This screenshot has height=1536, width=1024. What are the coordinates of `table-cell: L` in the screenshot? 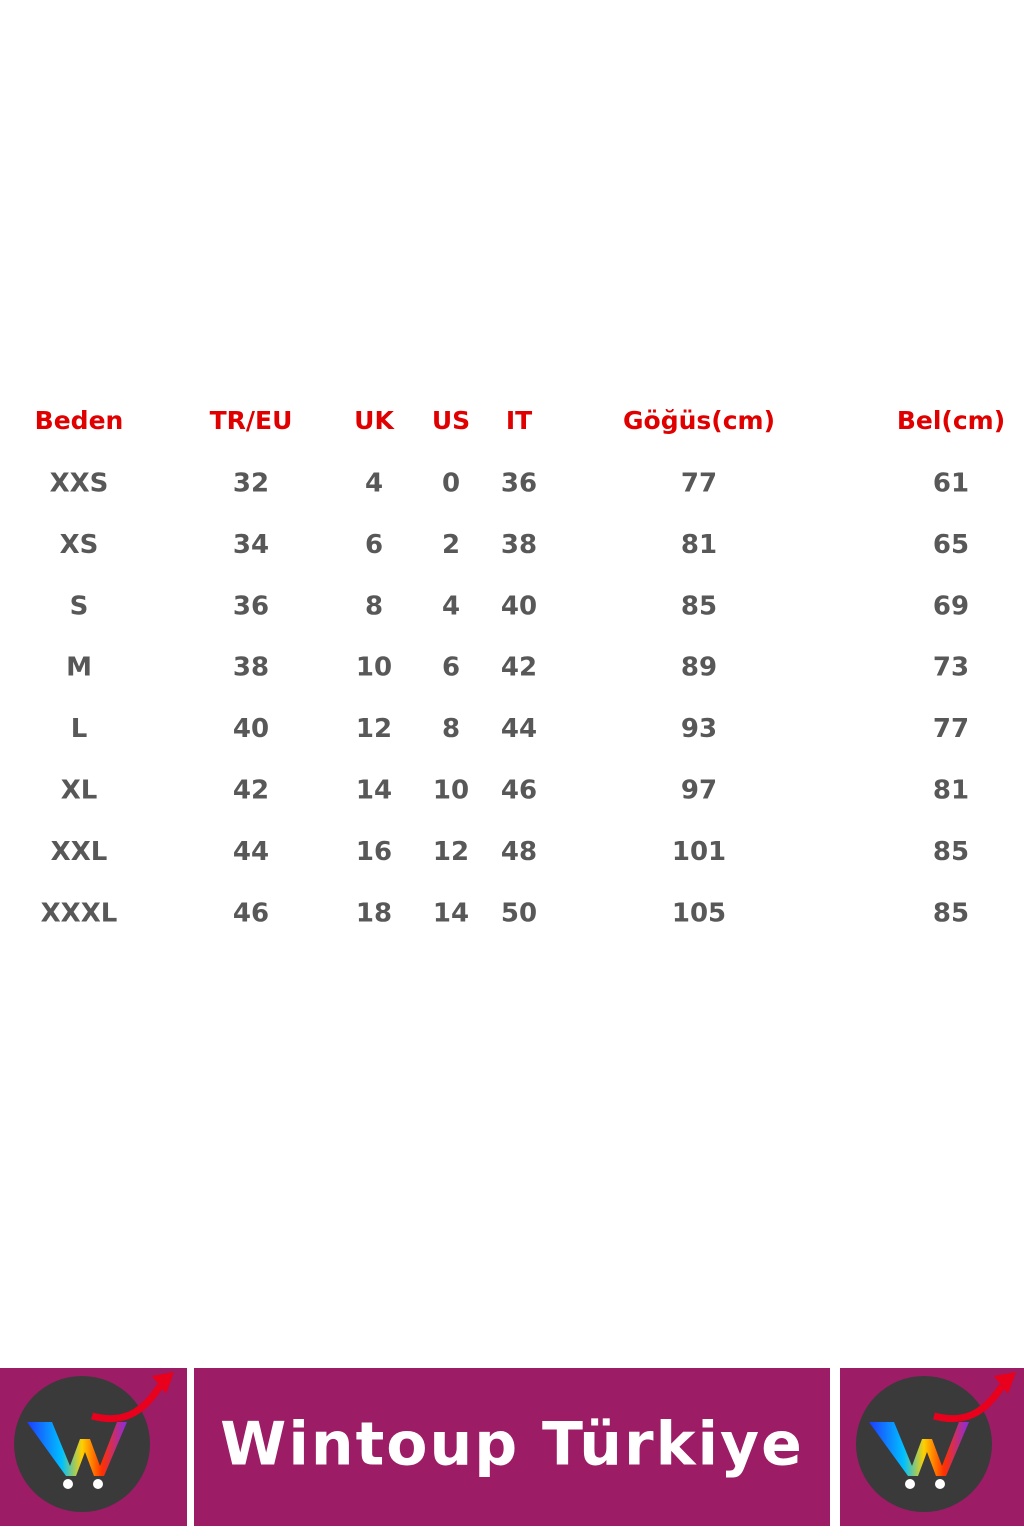 It's located at (79, 729).